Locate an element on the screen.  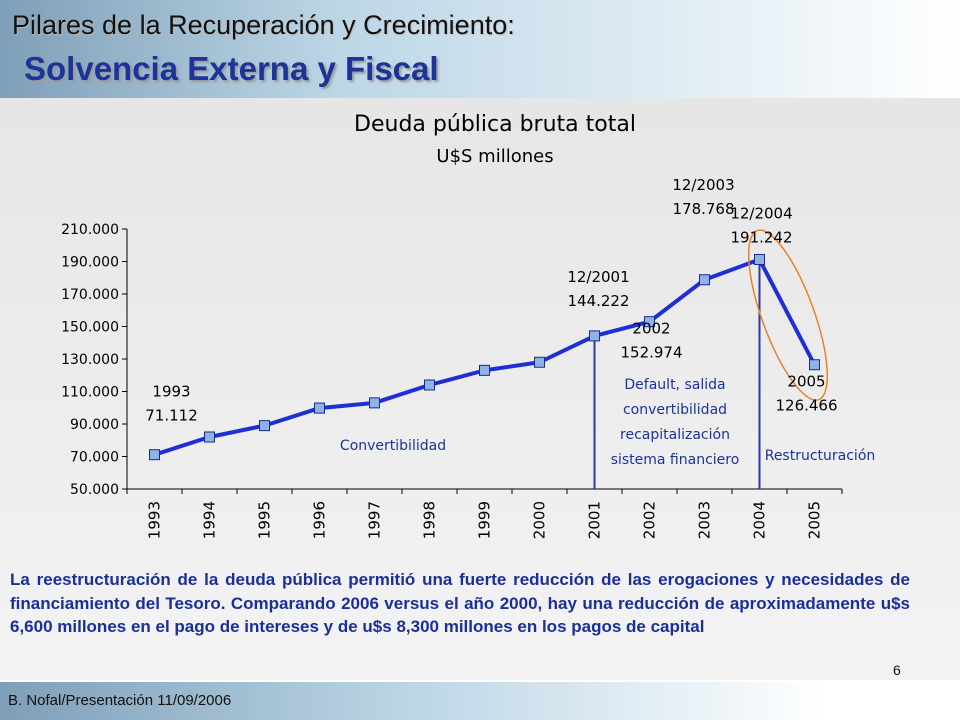
y-tick-label: 70.000 is located at coordinates (94, 458).